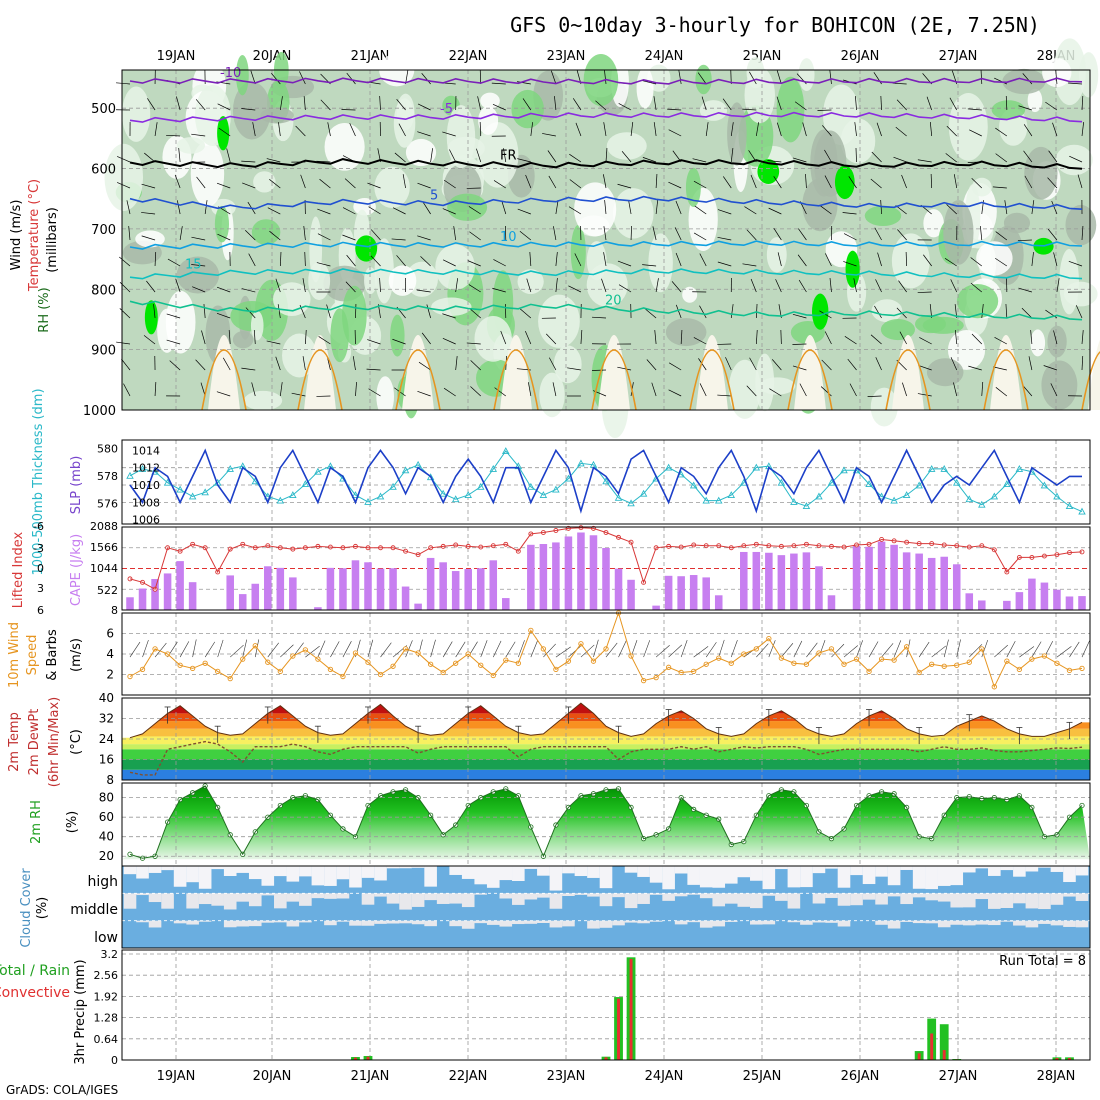 Image resolution: width=1100 pixels, height=1100 pixels. What do you see at coordinates (36, 822) in the screenshot?
I see `rh-ylabel-a: 2m RH` at bounding box center [36, 822].